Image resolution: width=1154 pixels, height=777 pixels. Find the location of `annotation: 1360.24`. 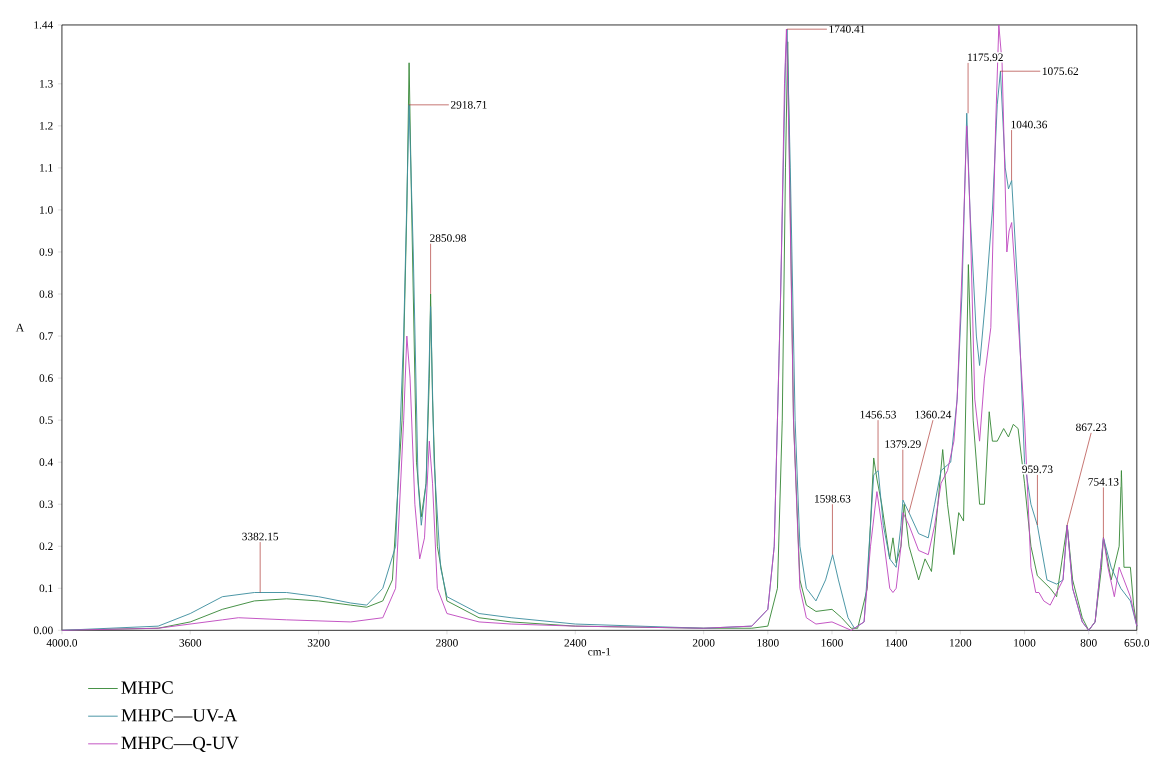

annotation: 1360.24 is located at coordinates (933, 414).